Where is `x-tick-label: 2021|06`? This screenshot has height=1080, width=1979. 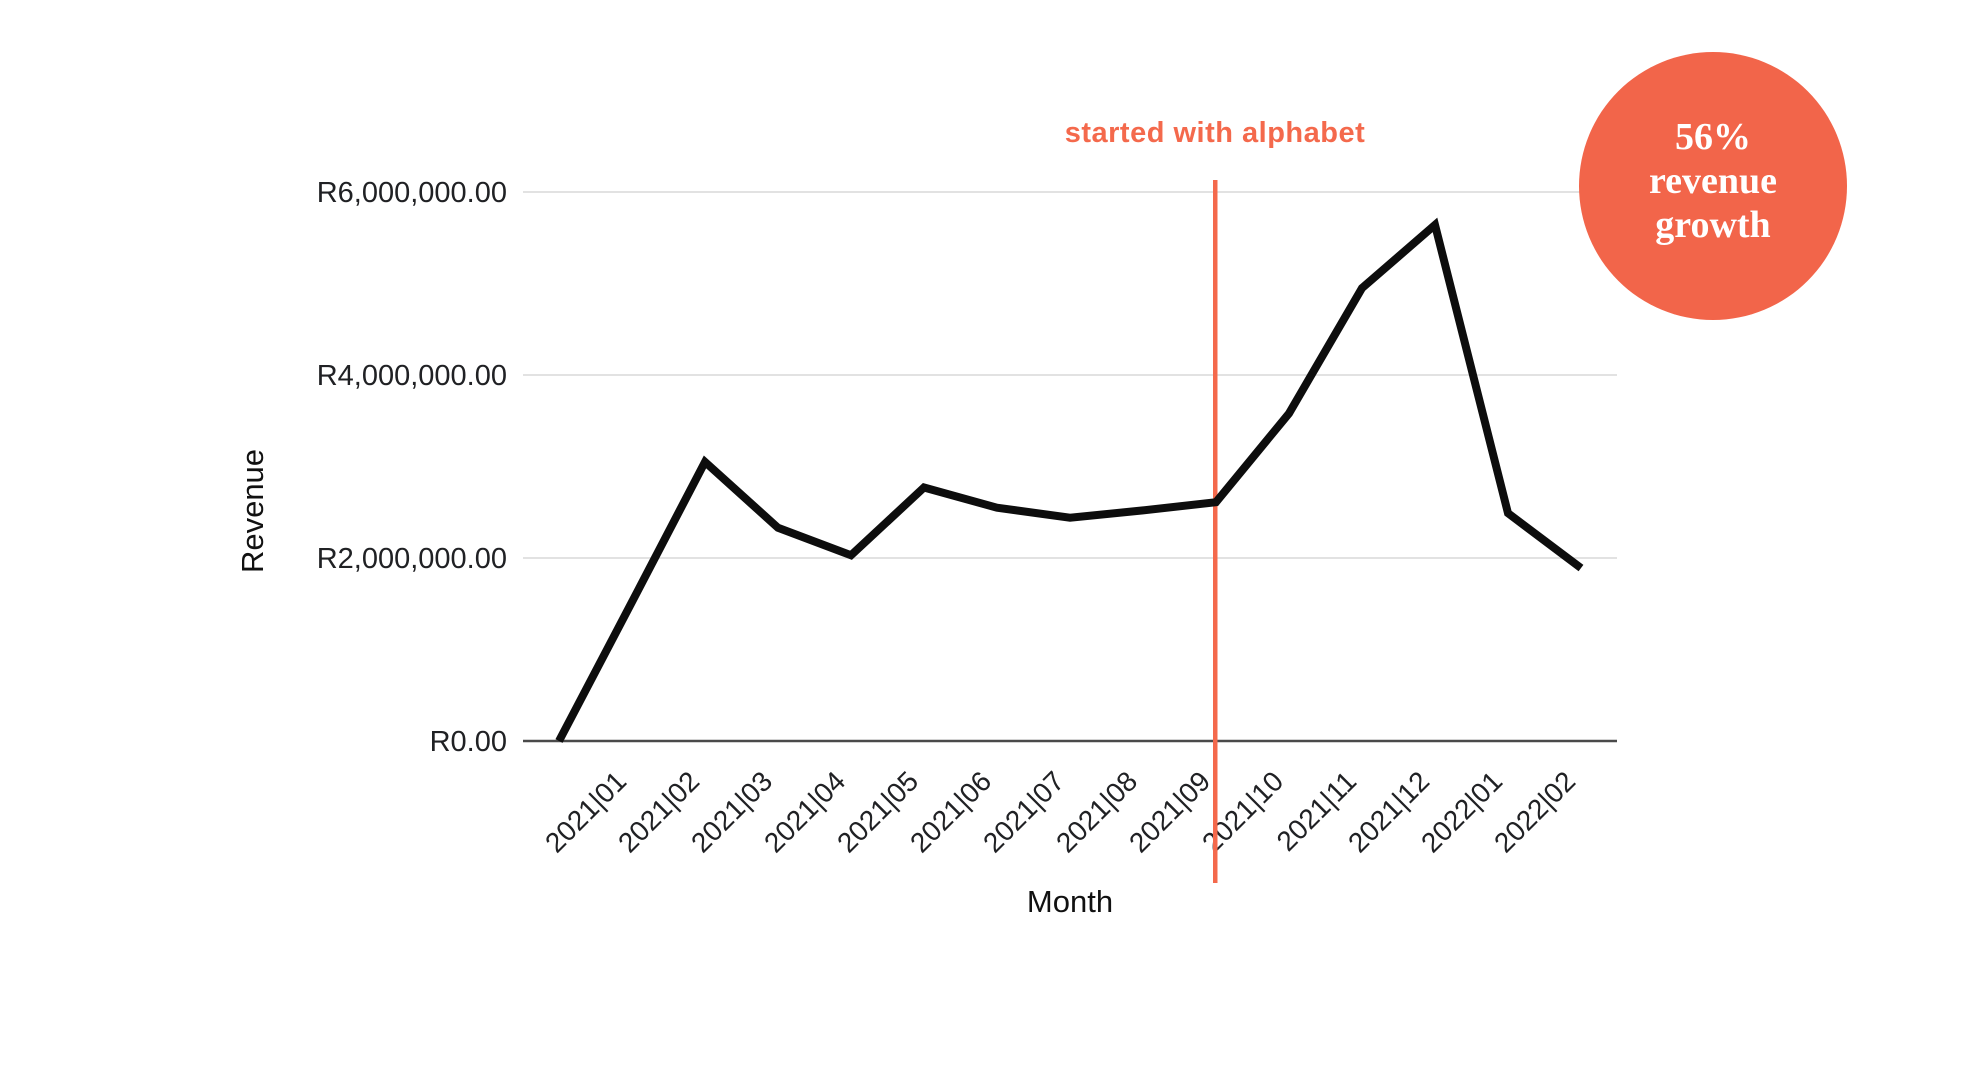
x-tick-label: 2021|06 is located at coordinates (950, 811).